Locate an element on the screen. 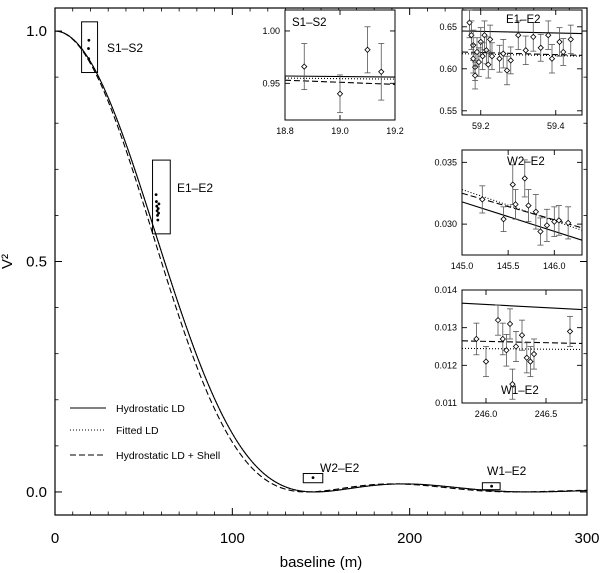  inset-y-tick-label: 0.035 is located at coordinates (445, 162).